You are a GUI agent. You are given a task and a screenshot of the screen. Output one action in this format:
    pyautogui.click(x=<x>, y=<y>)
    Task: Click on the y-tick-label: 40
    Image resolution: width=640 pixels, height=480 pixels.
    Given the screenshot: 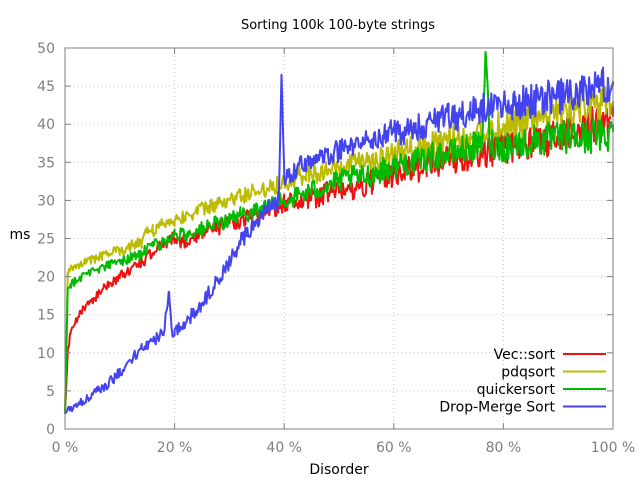 What is the action you would take?
    pyautogui.click(x=46, y=125)
    